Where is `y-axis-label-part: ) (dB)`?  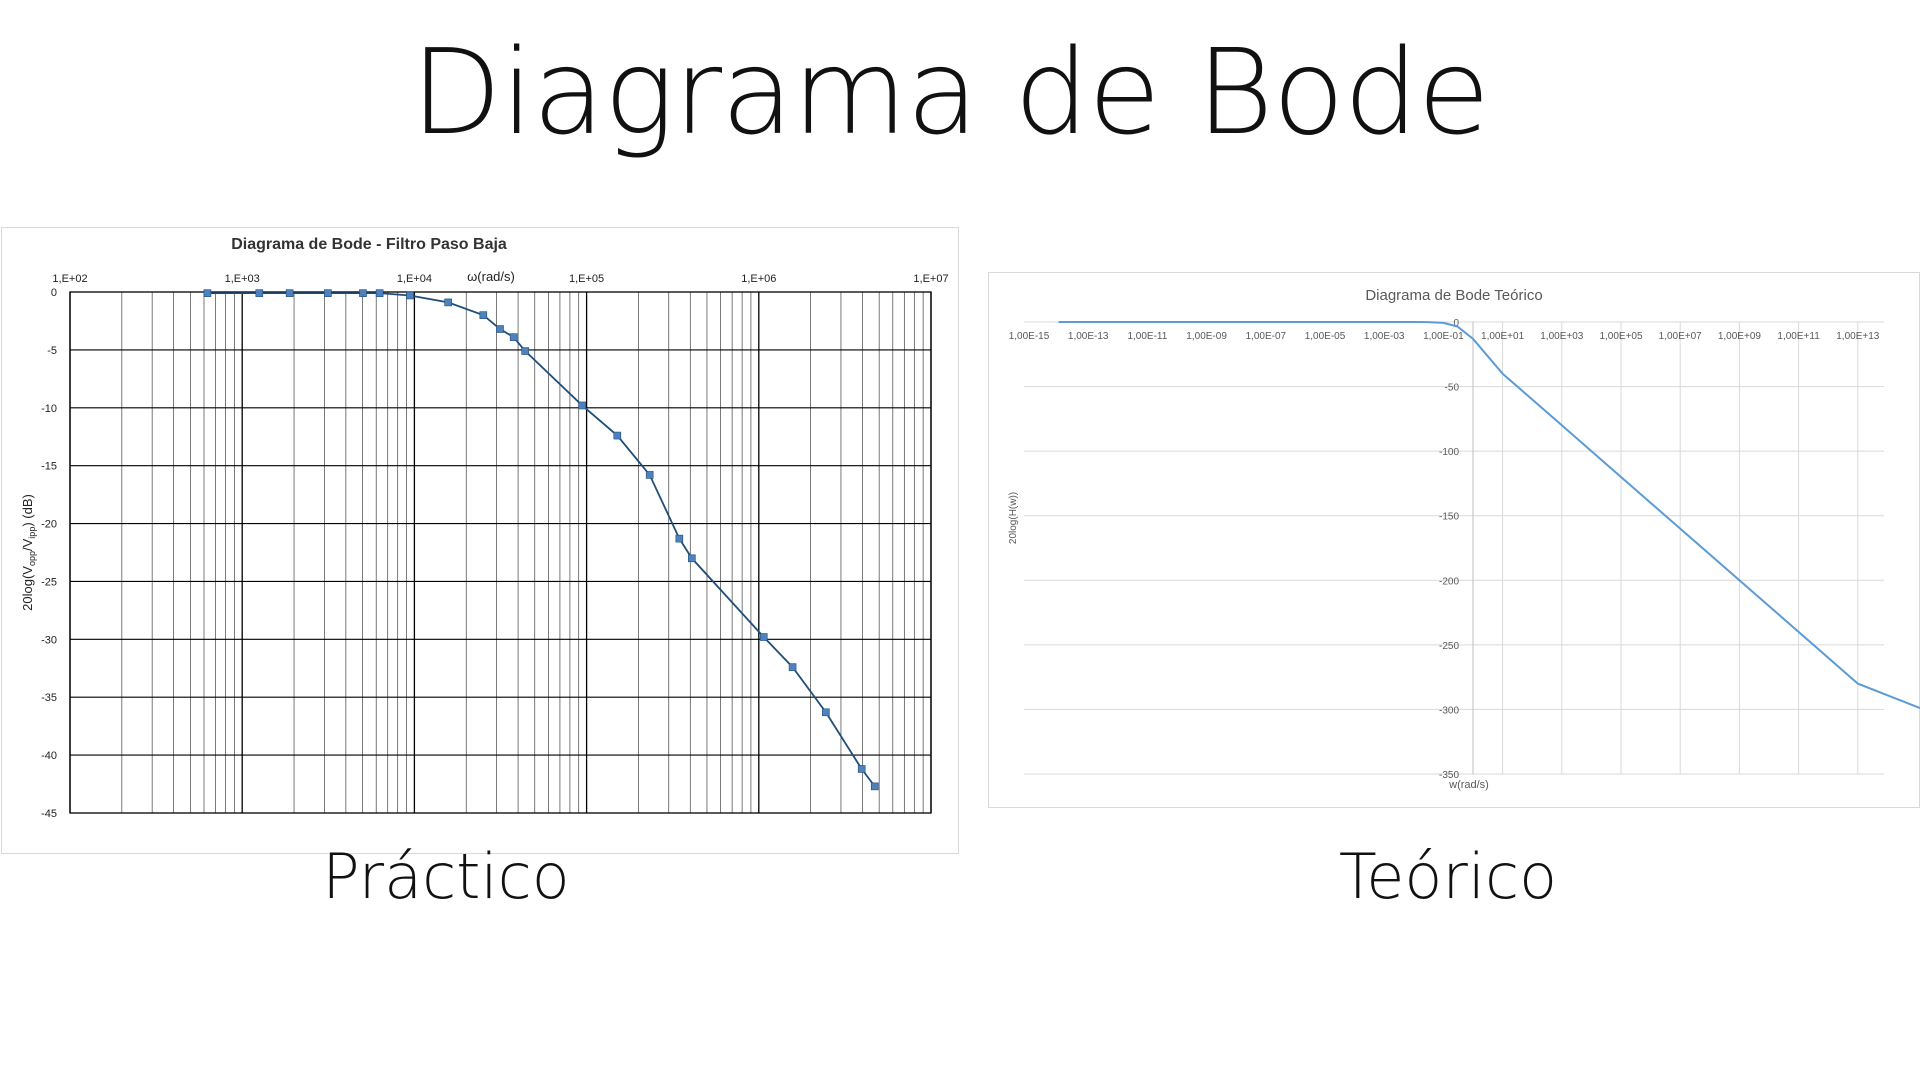
y-axis-label-part: ) (dB) is located at coordinates (27, 510).